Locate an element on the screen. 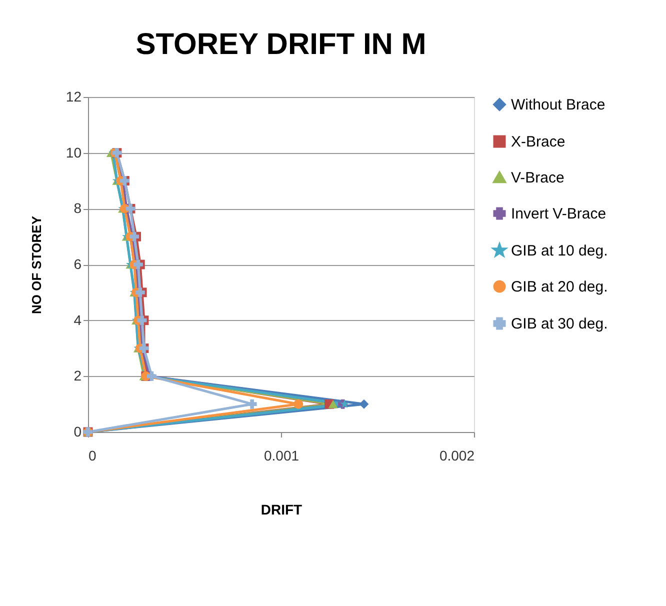 The height and width of the screenshot is (606, 666). x-tick-label: 0 is located at coordinates (92, 456).